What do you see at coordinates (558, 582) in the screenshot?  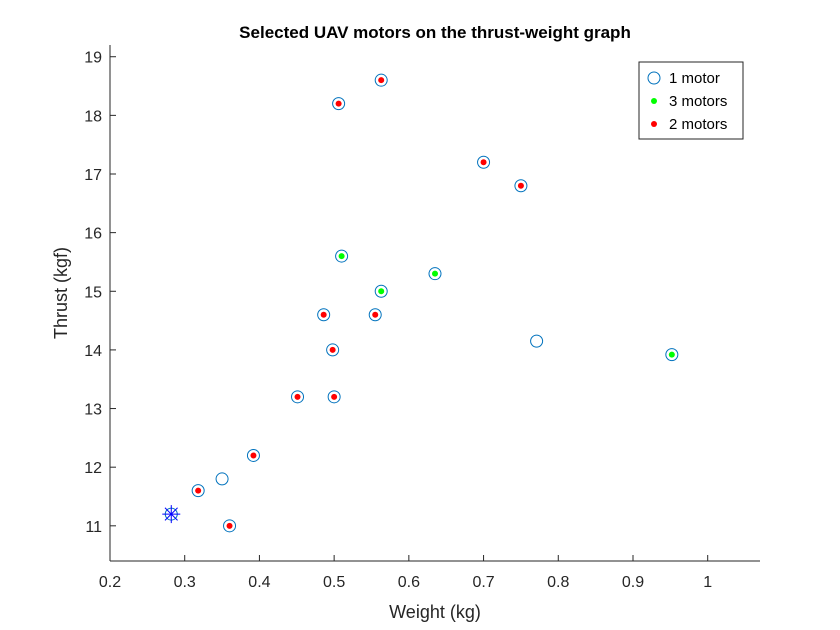 I see `x-tick-label: 0.8` at bounding box center [558, 582].